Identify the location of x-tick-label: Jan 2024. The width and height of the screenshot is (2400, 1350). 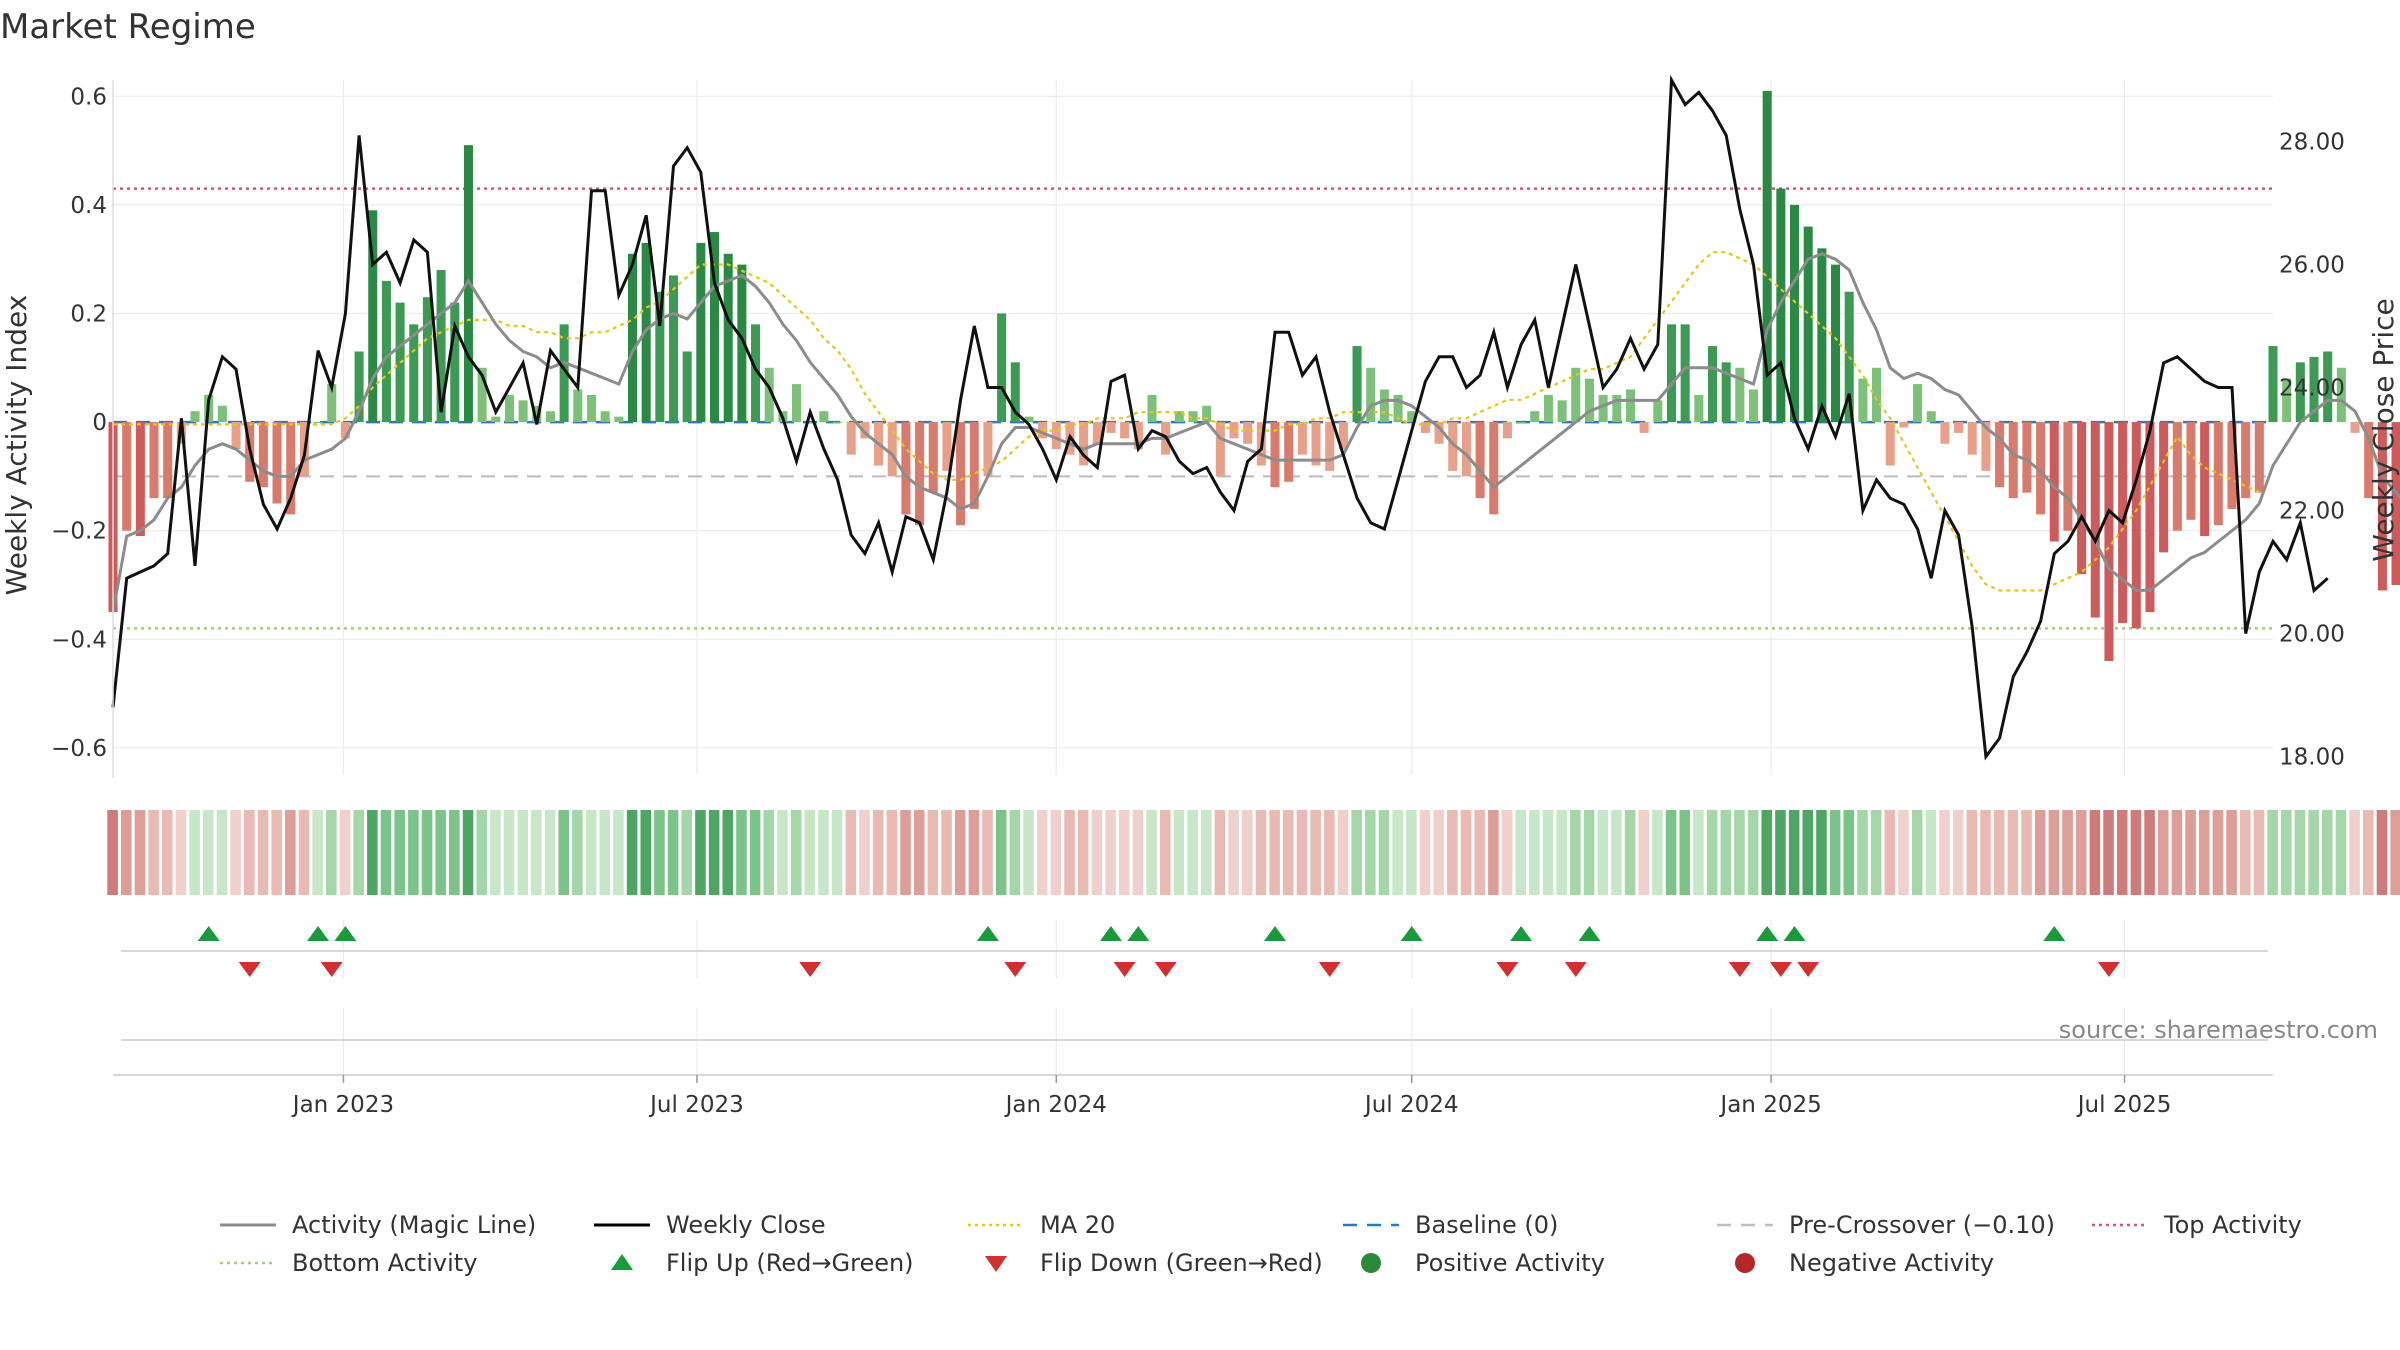
(1055, 1105).